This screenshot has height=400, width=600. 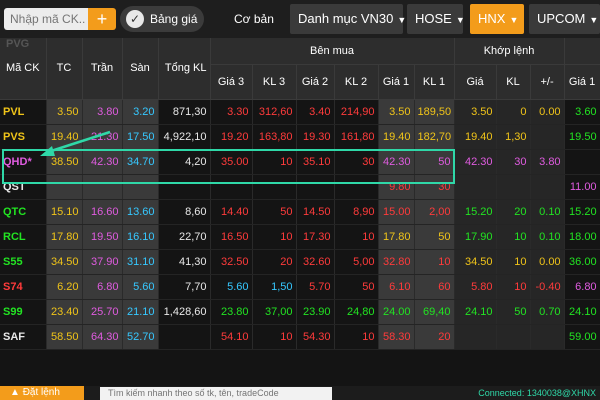 I want to click on col-header-bid-price-1: Giá 1, so click(x=396, y=82).